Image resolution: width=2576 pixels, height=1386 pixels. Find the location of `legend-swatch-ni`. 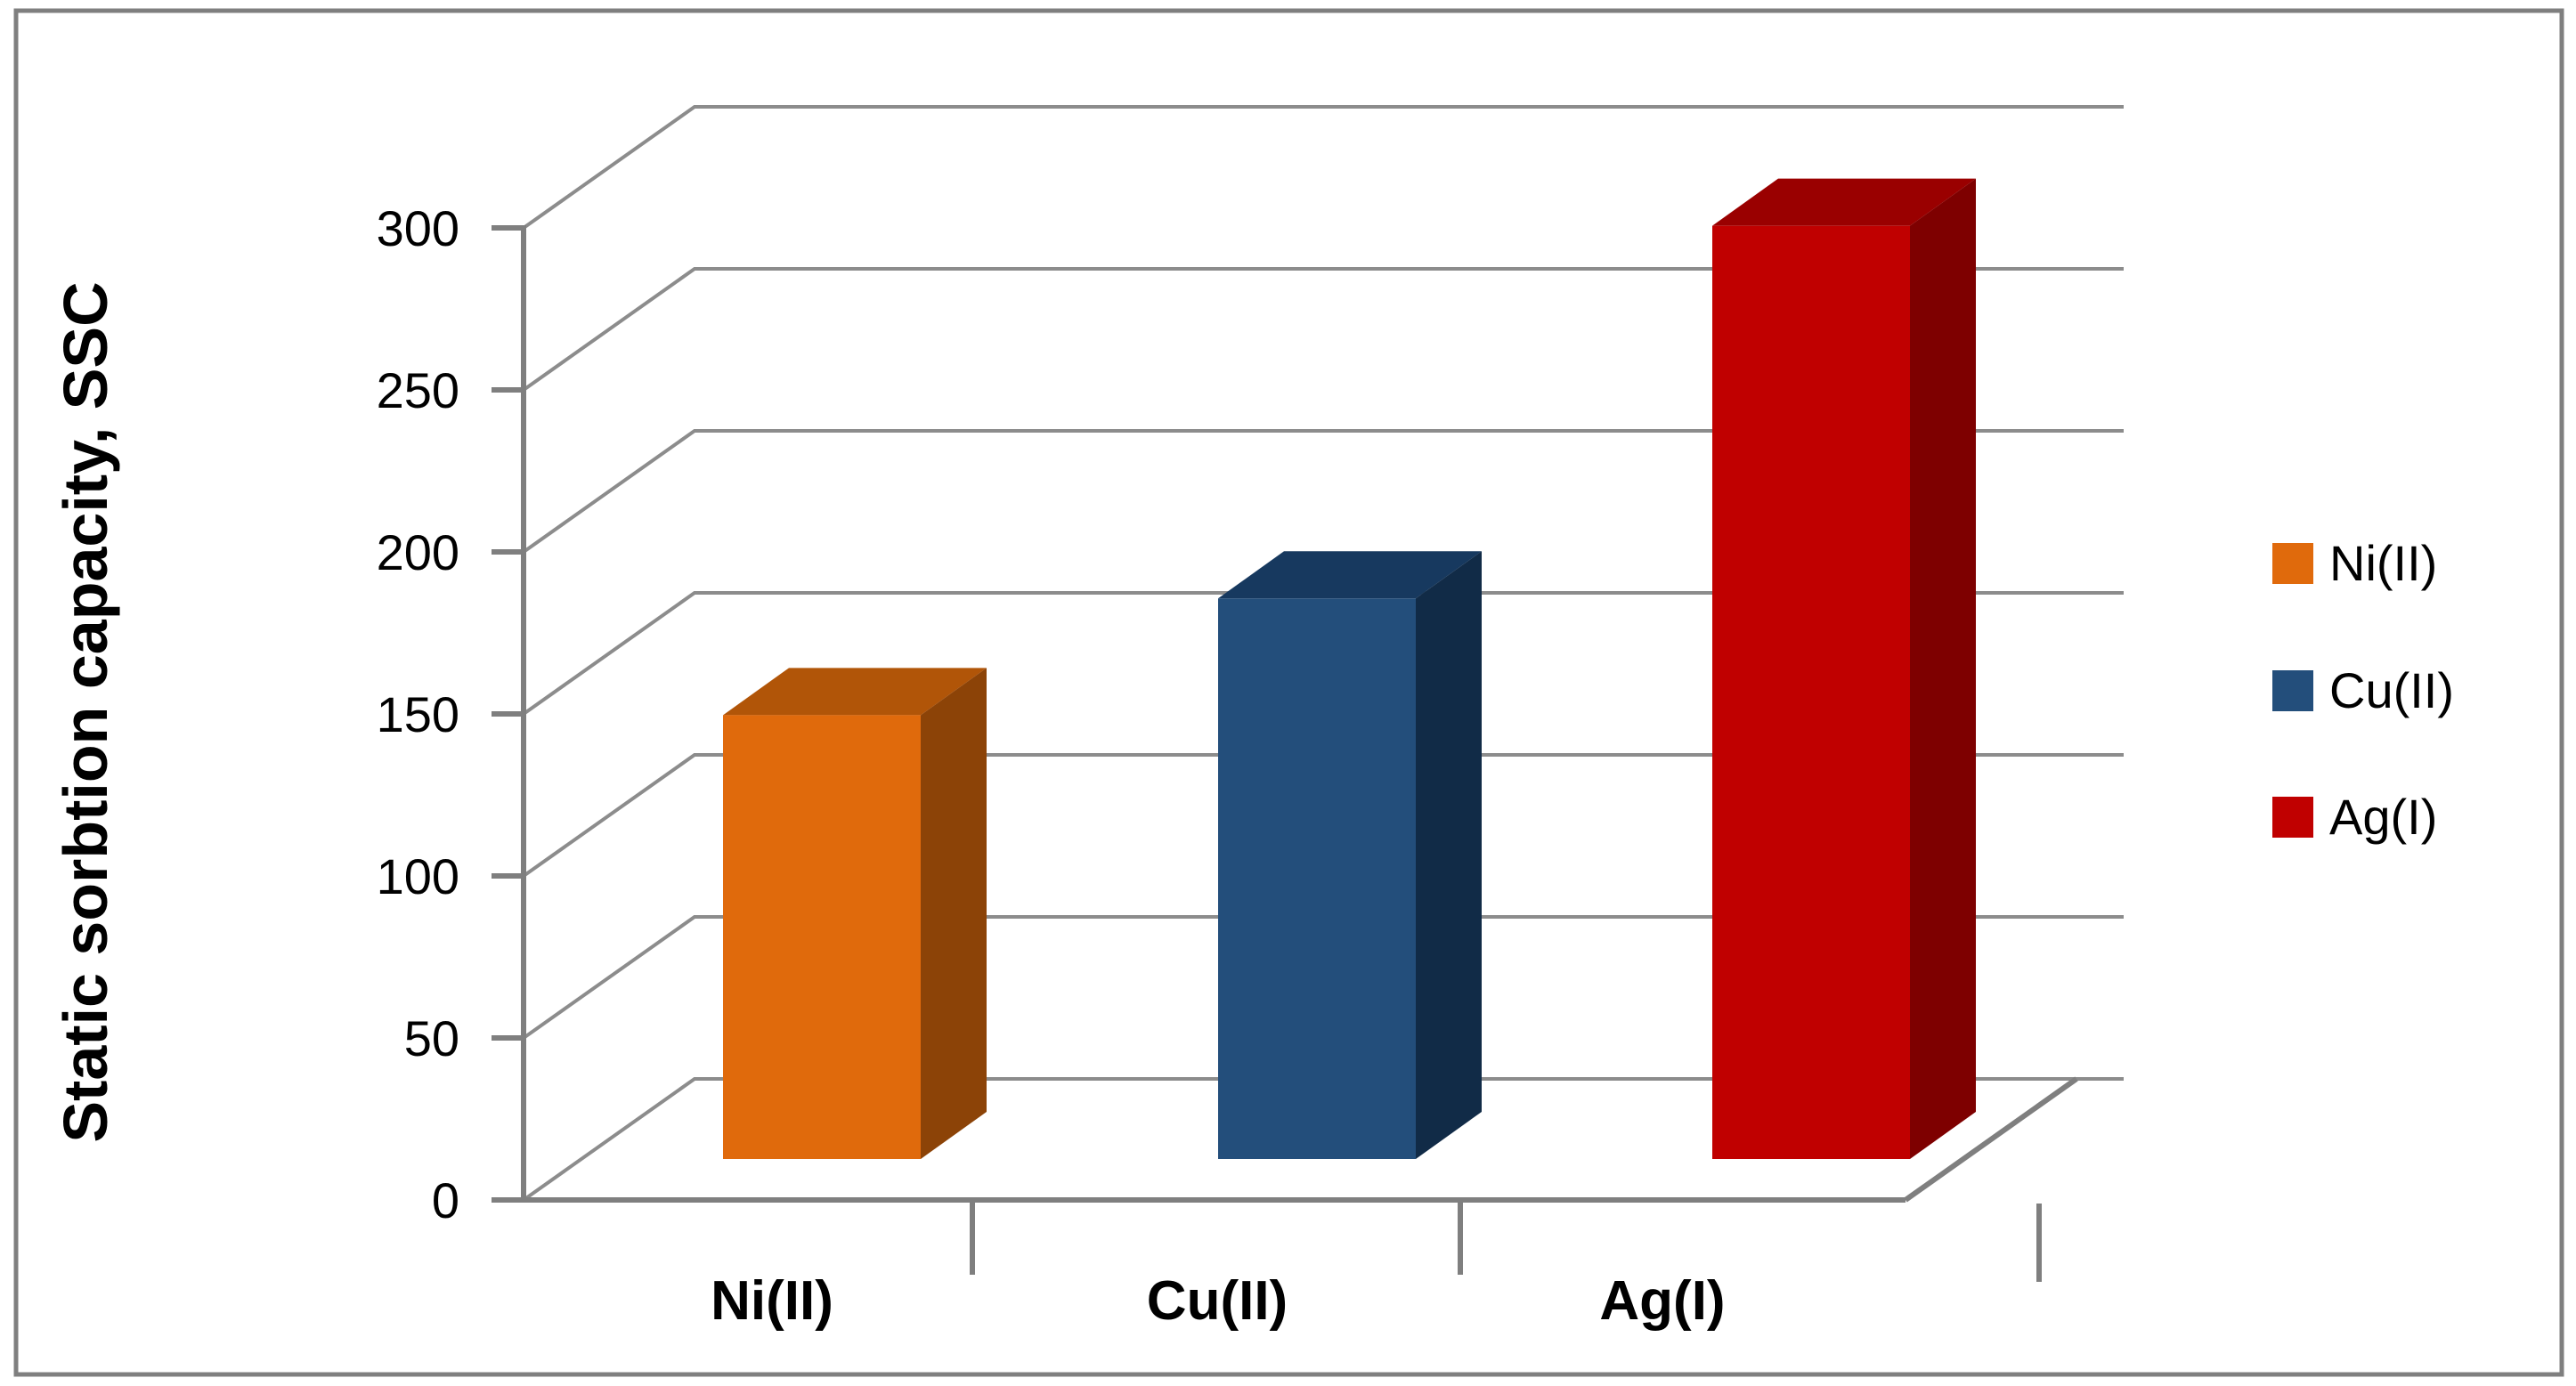

legend-swatch-ni is located at coordinates (2292, 563).